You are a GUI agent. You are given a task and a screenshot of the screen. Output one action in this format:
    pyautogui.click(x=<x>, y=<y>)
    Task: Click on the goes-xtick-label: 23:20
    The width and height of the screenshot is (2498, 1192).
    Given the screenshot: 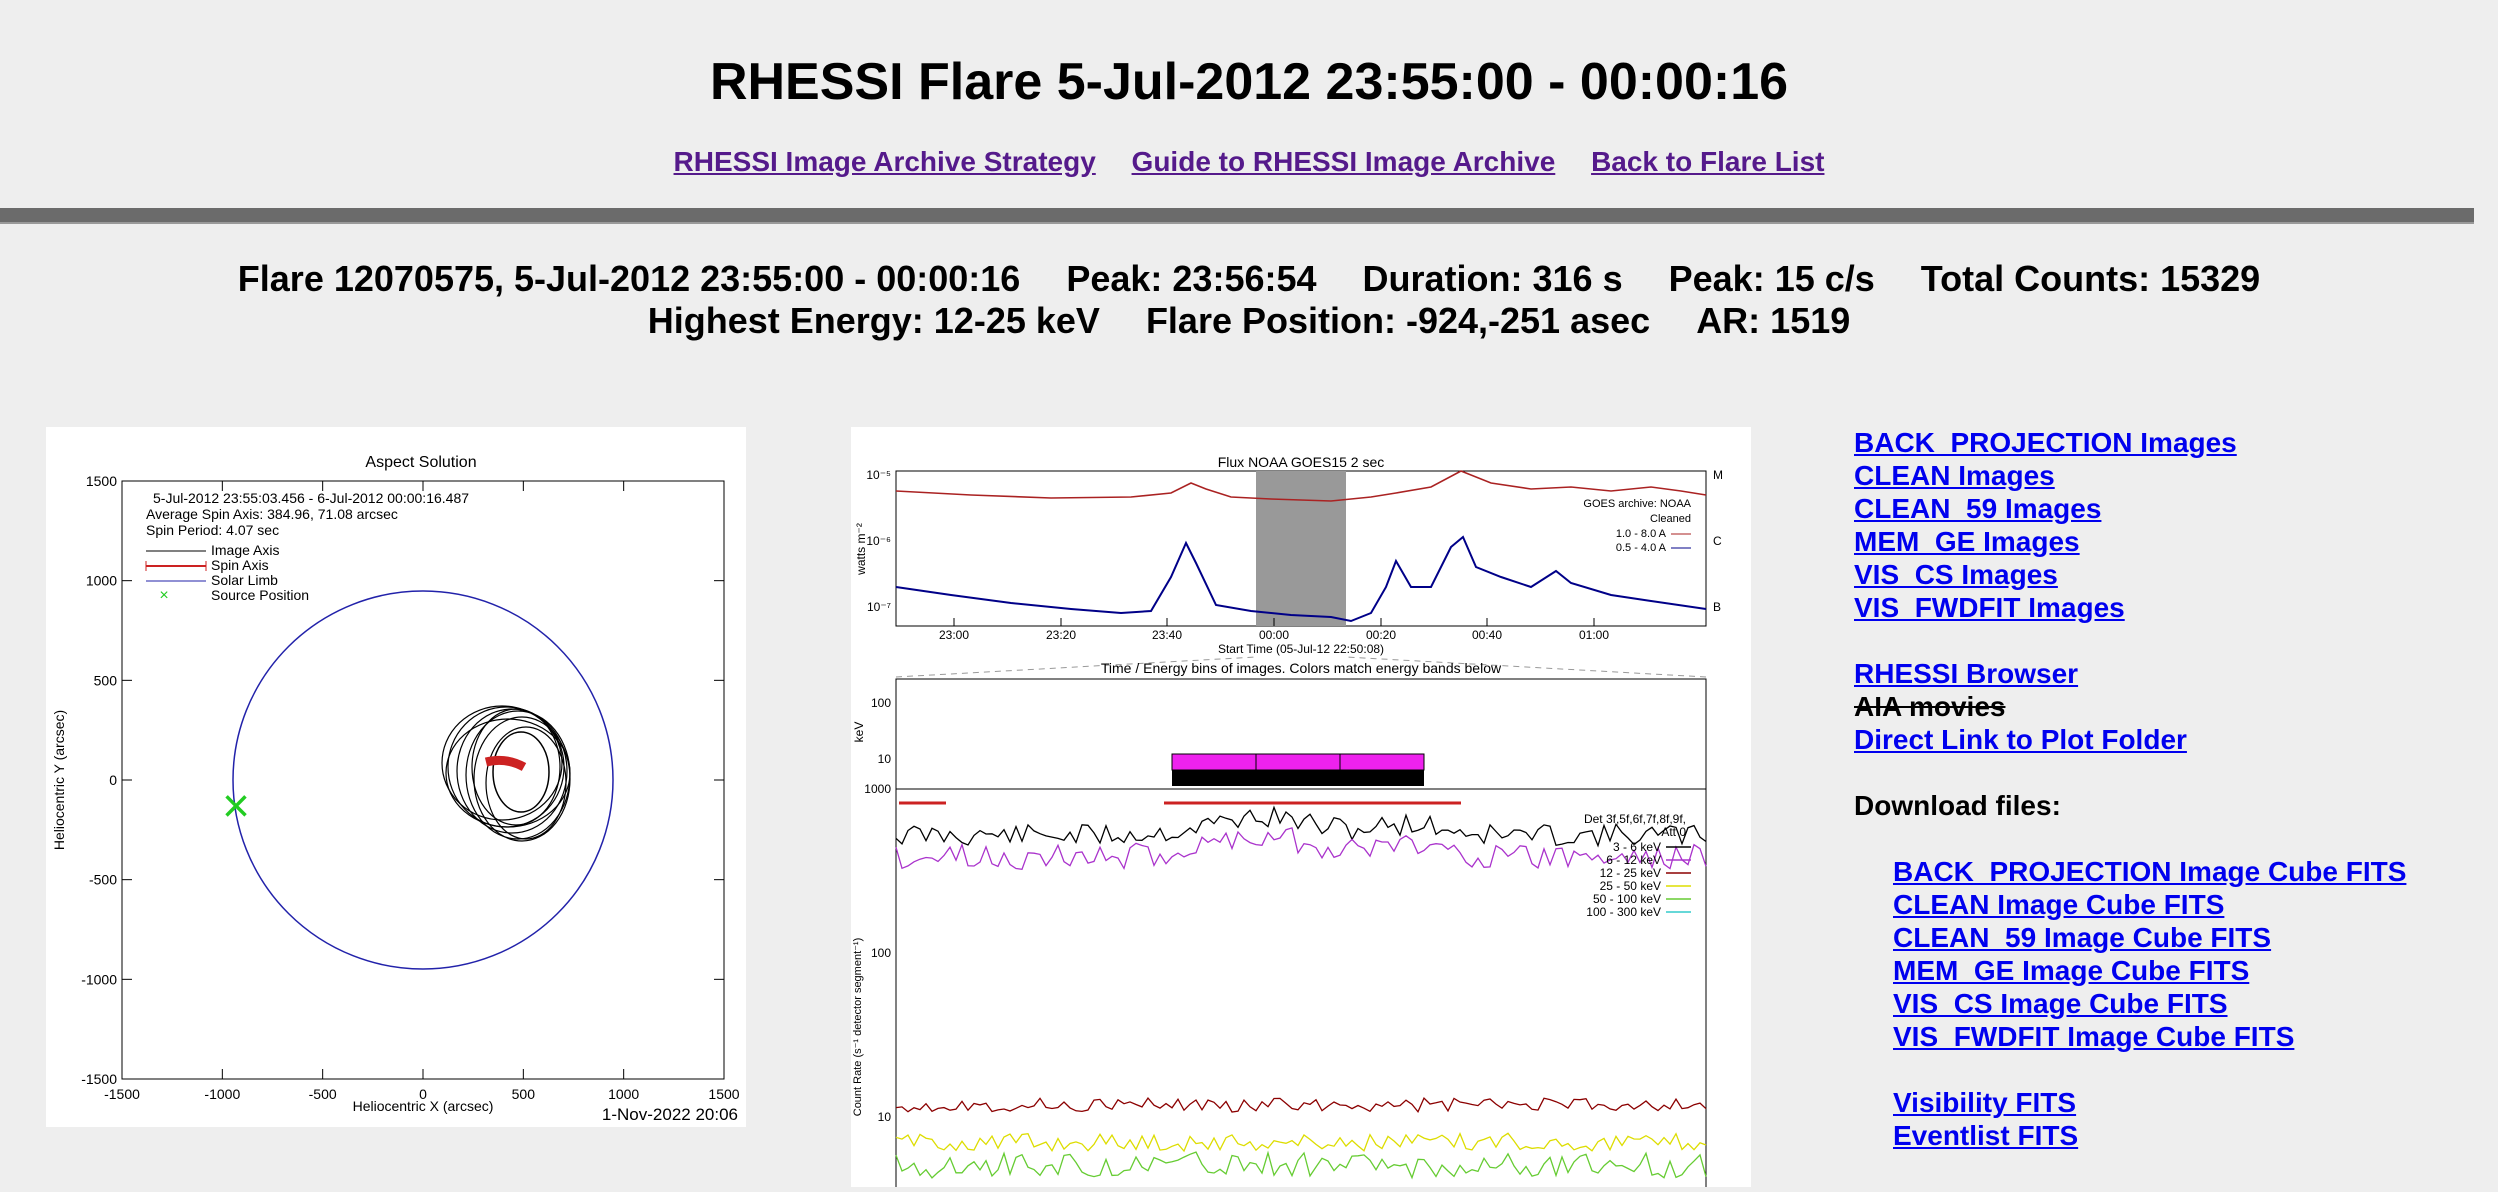 What is the action you would take?
    pyautogui.click(x=1061, y=635)
    